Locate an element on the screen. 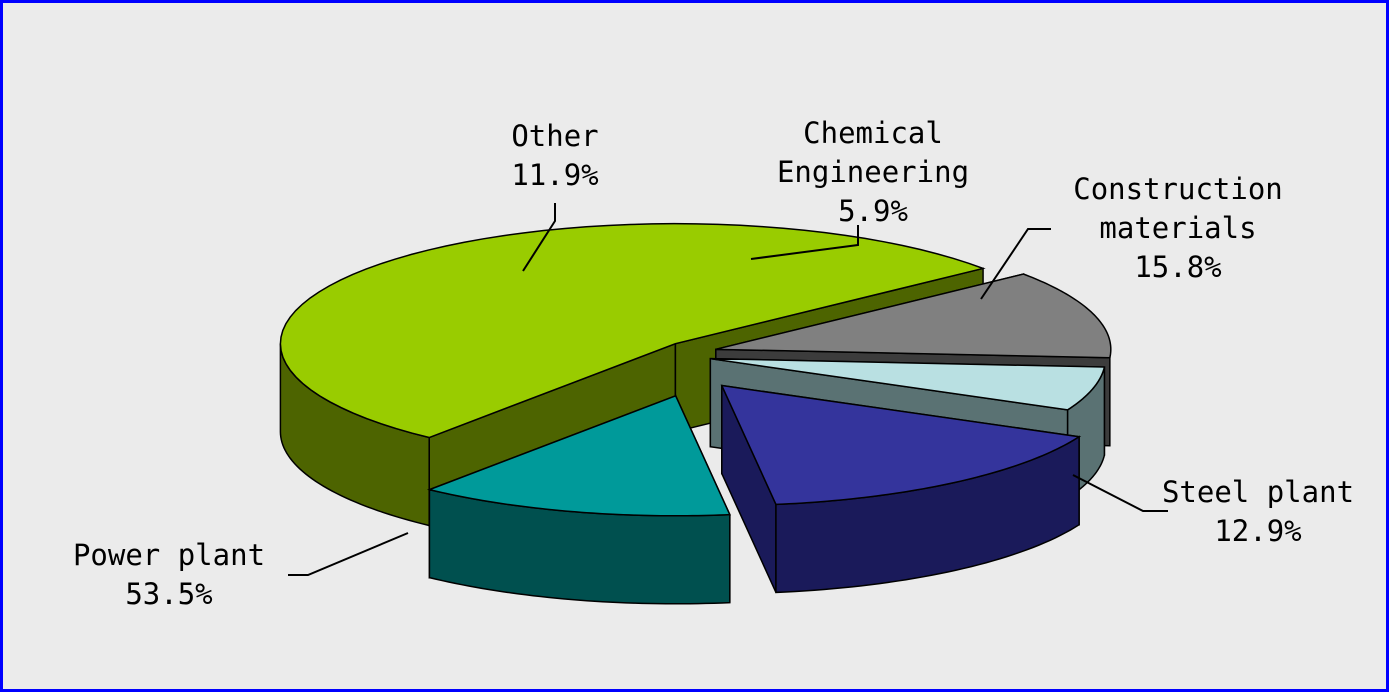  category-label-other: Other is located at coordinates (554, 136).